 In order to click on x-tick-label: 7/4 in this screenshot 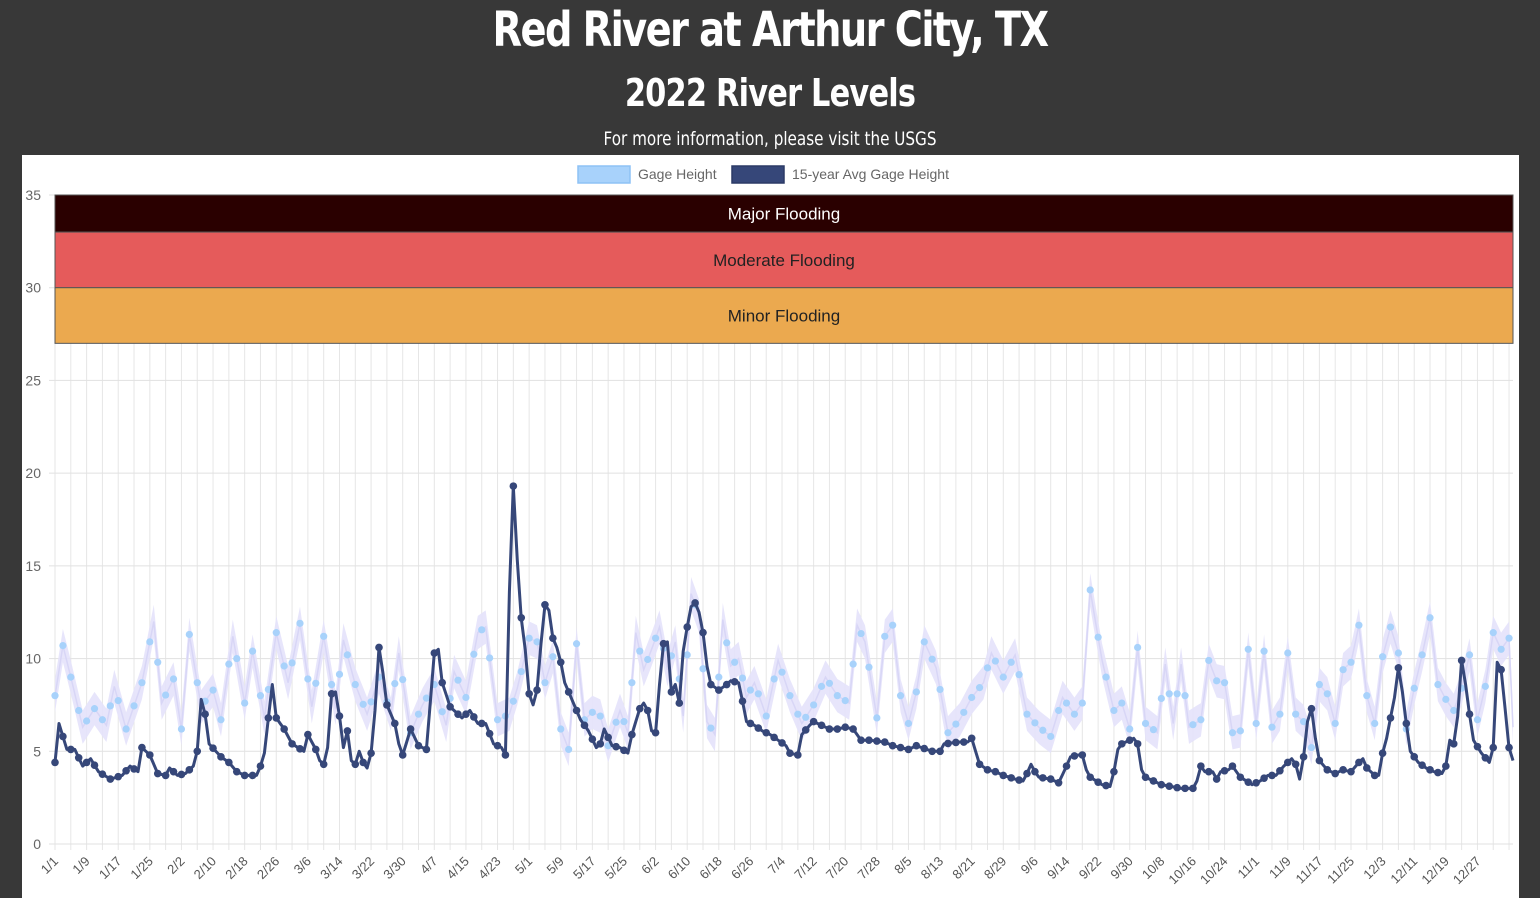, I will do `click(776, 865)`.